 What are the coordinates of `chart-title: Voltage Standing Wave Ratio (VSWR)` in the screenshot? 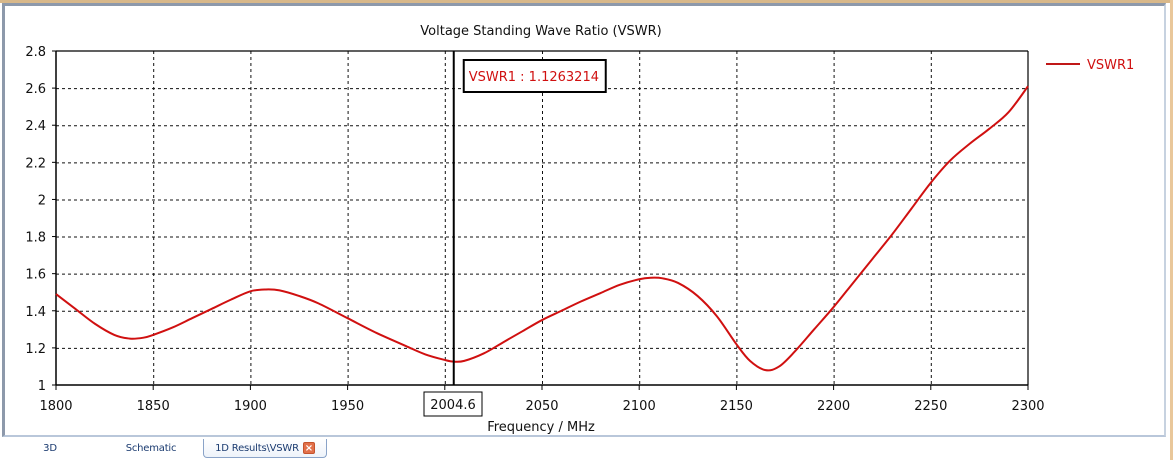 It's located at (540, 31).